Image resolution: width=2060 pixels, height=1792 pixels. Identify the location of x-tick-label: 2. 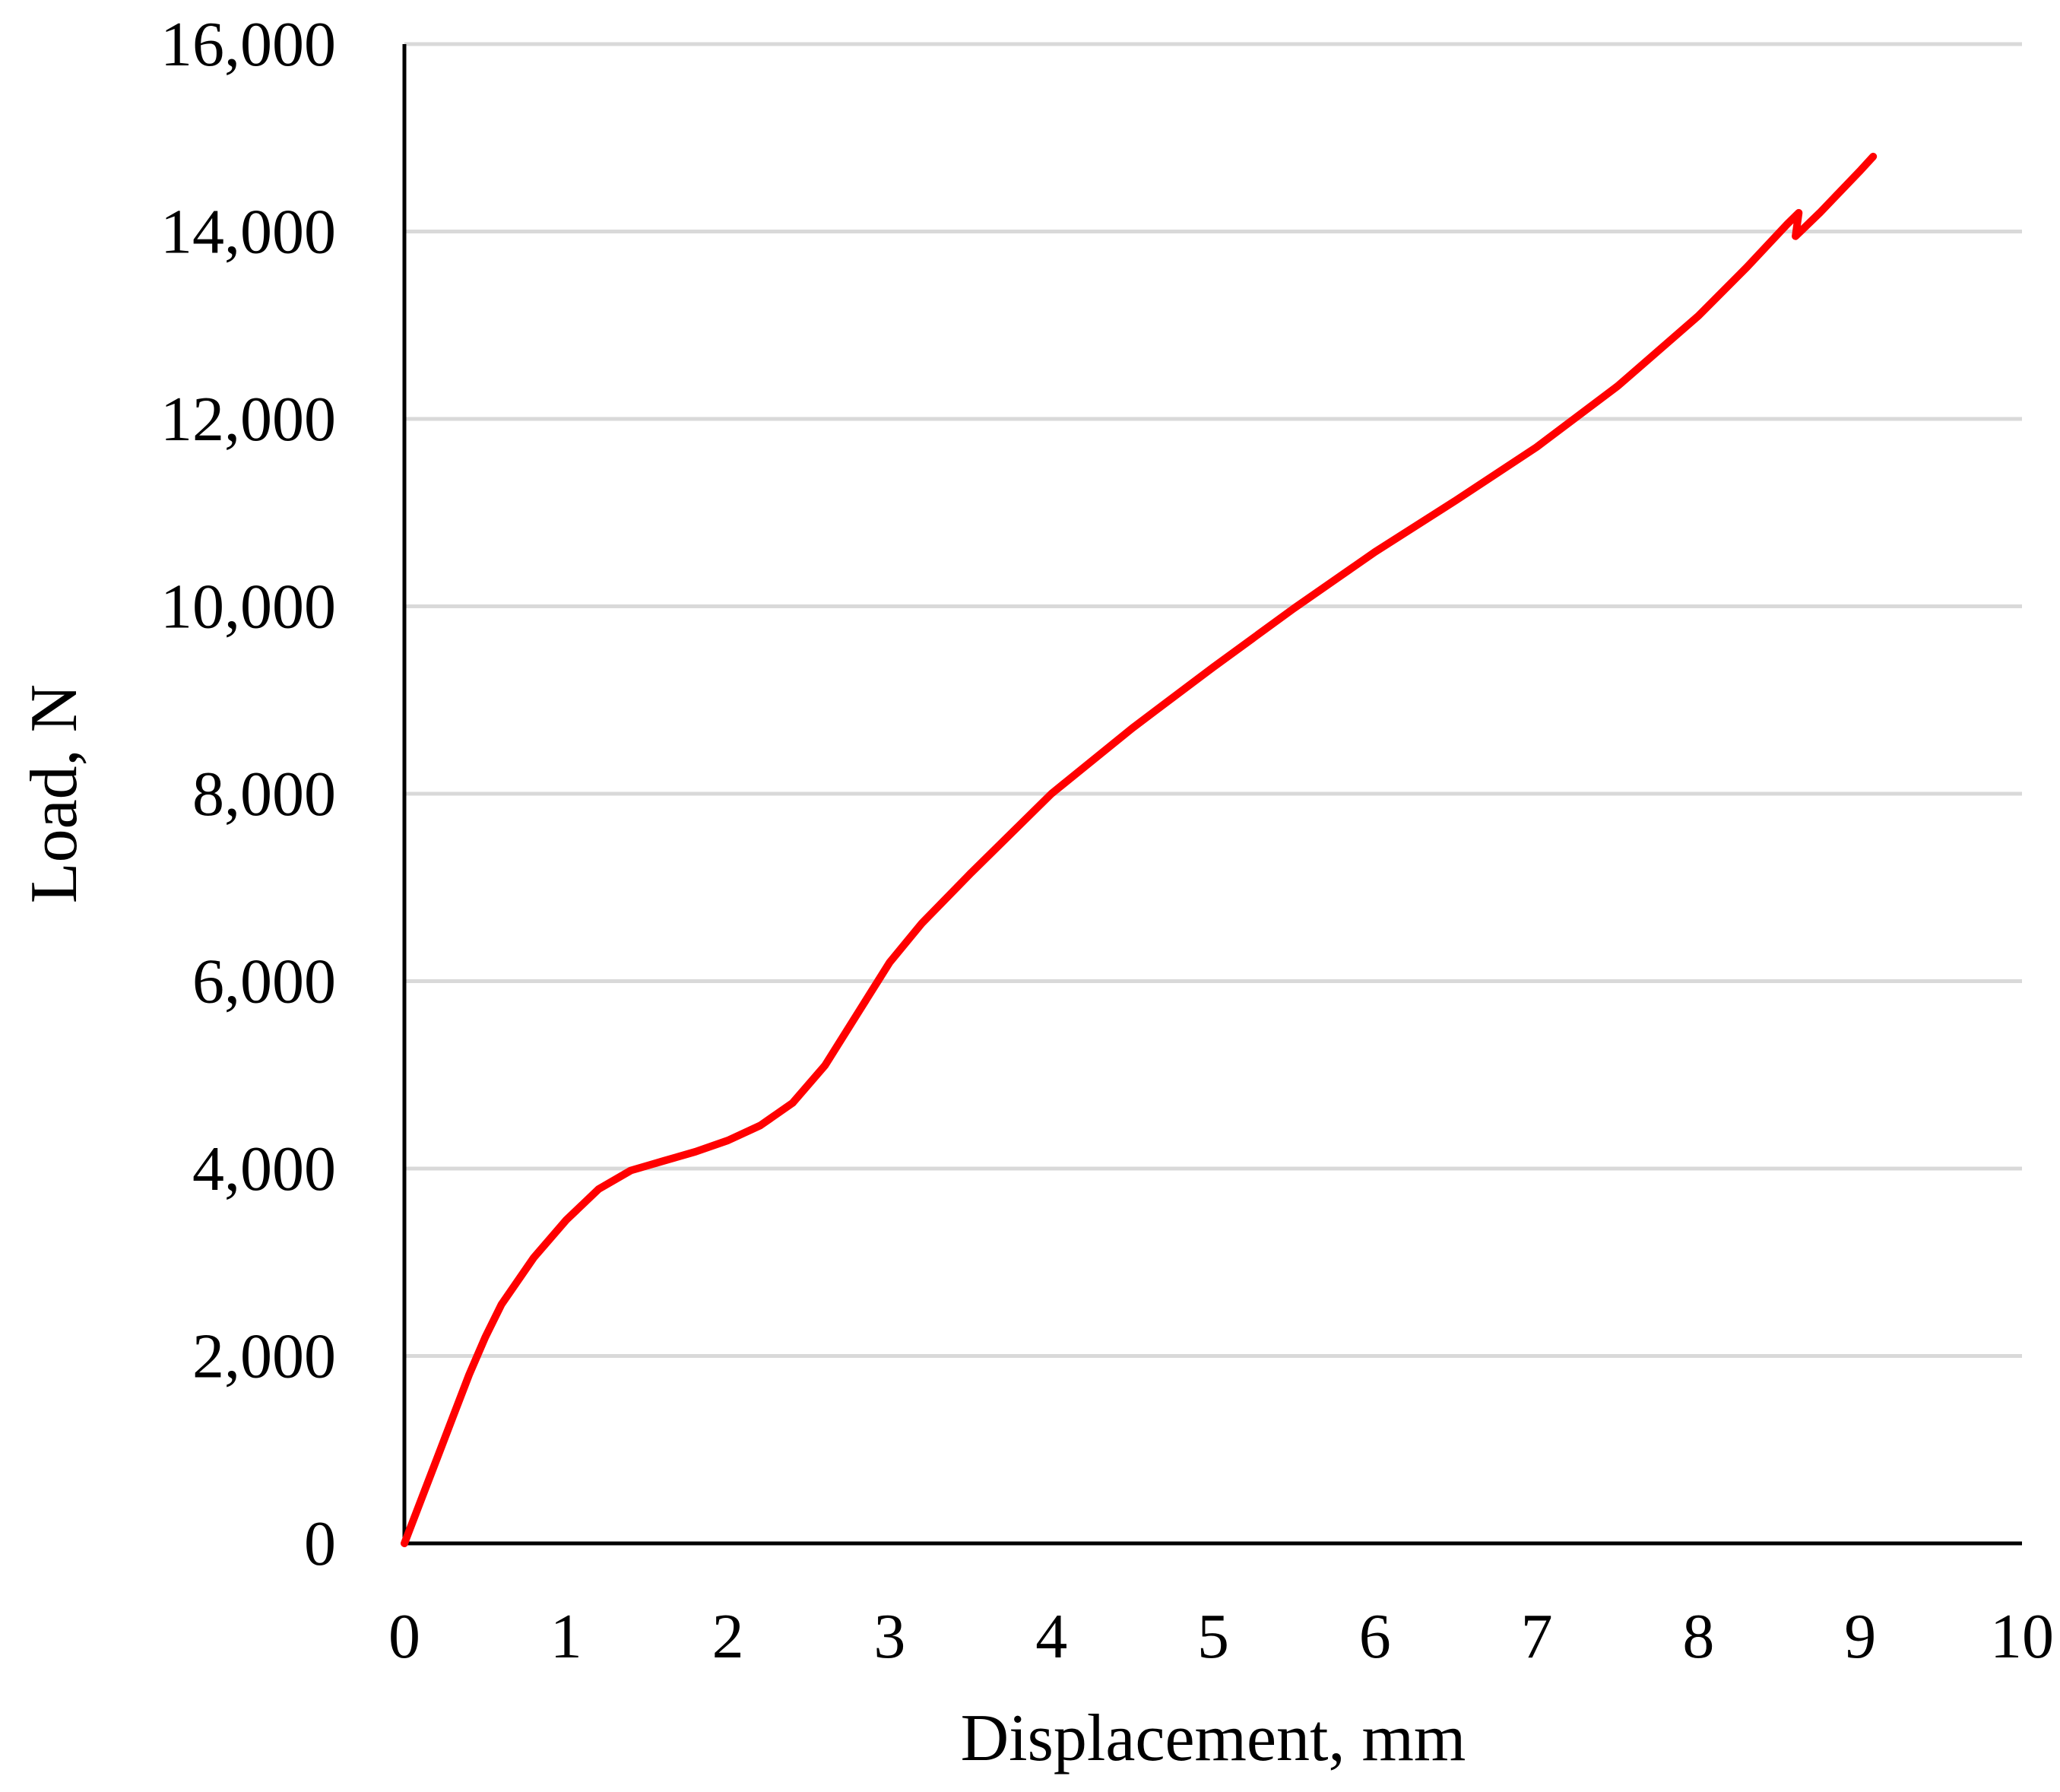
(728, 1637).